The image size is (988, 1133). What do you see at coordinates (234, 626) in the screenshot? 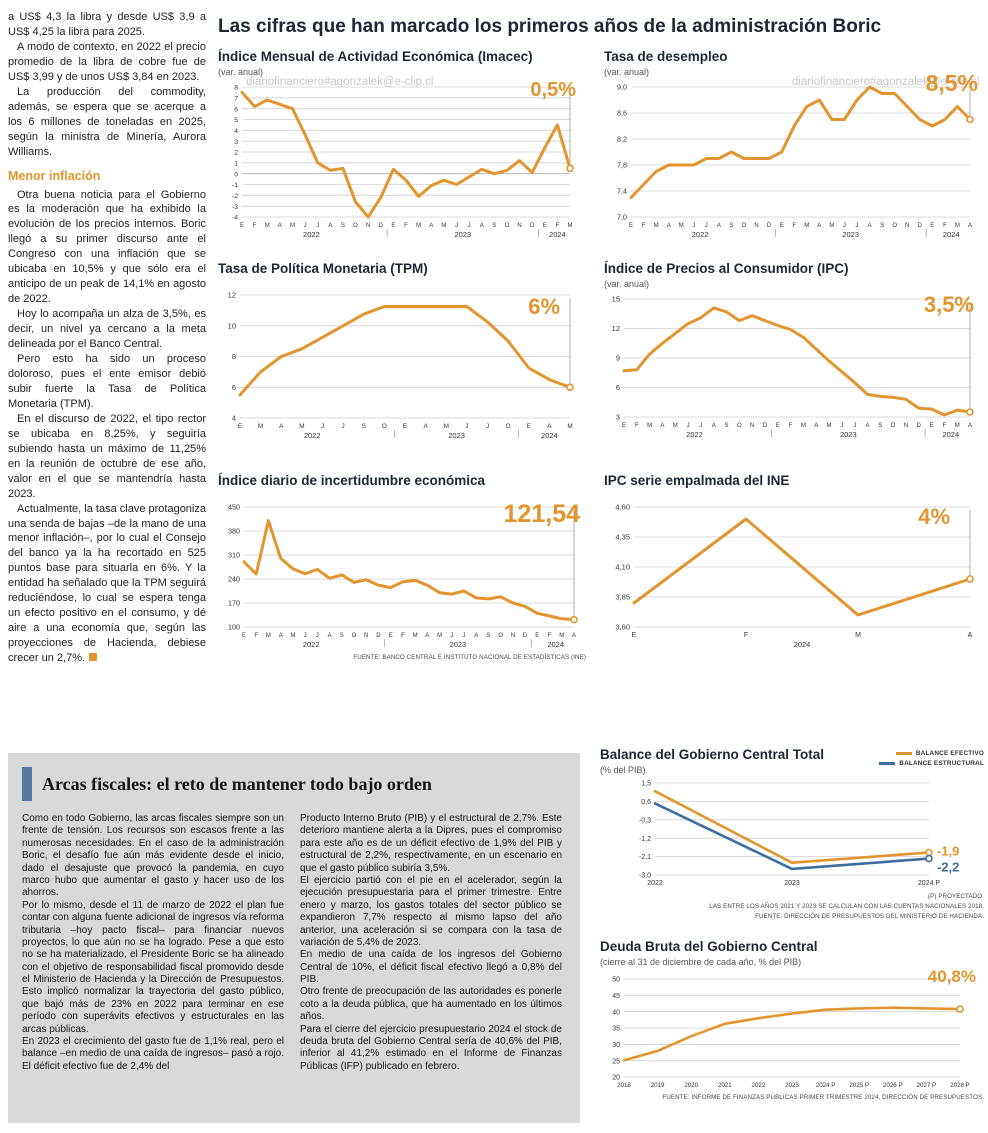
I see `svg-text: 100` at bounding box center [234, 626].